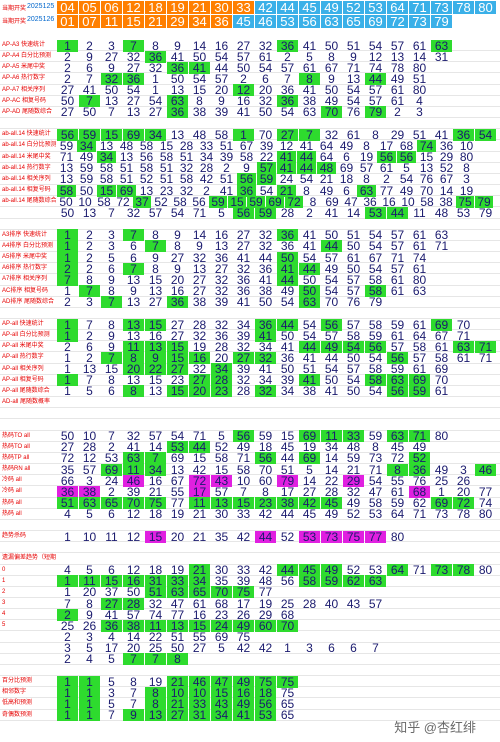 This screenshot has width=500, height=742. I want to click on row-label: ab-all.14 相复号码, so click(26, 190).